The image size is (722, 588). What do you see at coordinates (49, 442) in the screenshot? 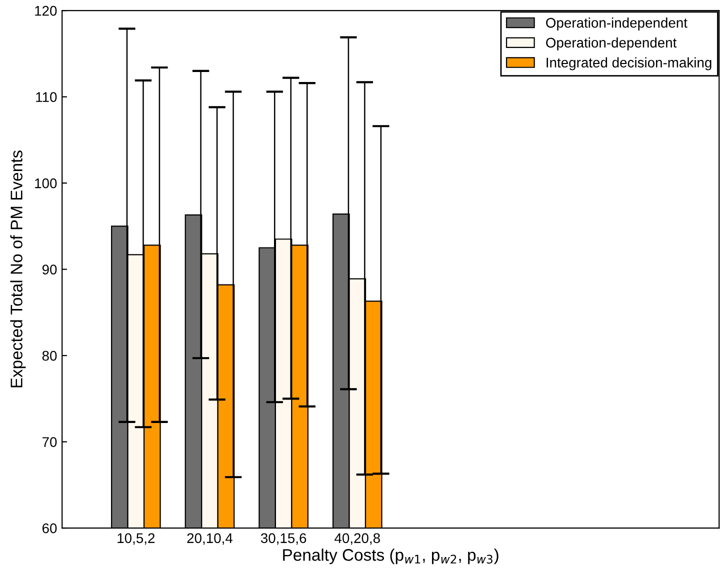
I see `y-tick-label: 70` at bounding box center [49, 442].